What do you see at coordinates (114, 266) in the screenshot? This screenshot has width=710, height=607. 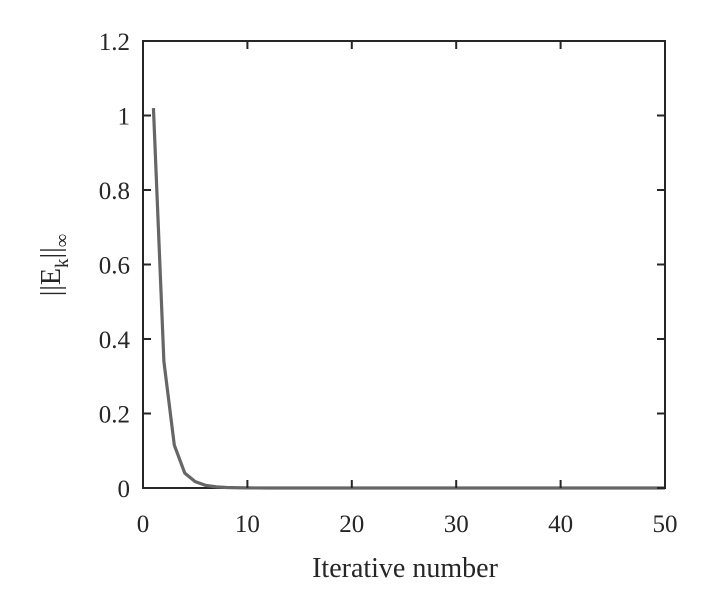 I see `y-tick-label: 0.6` at bounding box center [114, 266].